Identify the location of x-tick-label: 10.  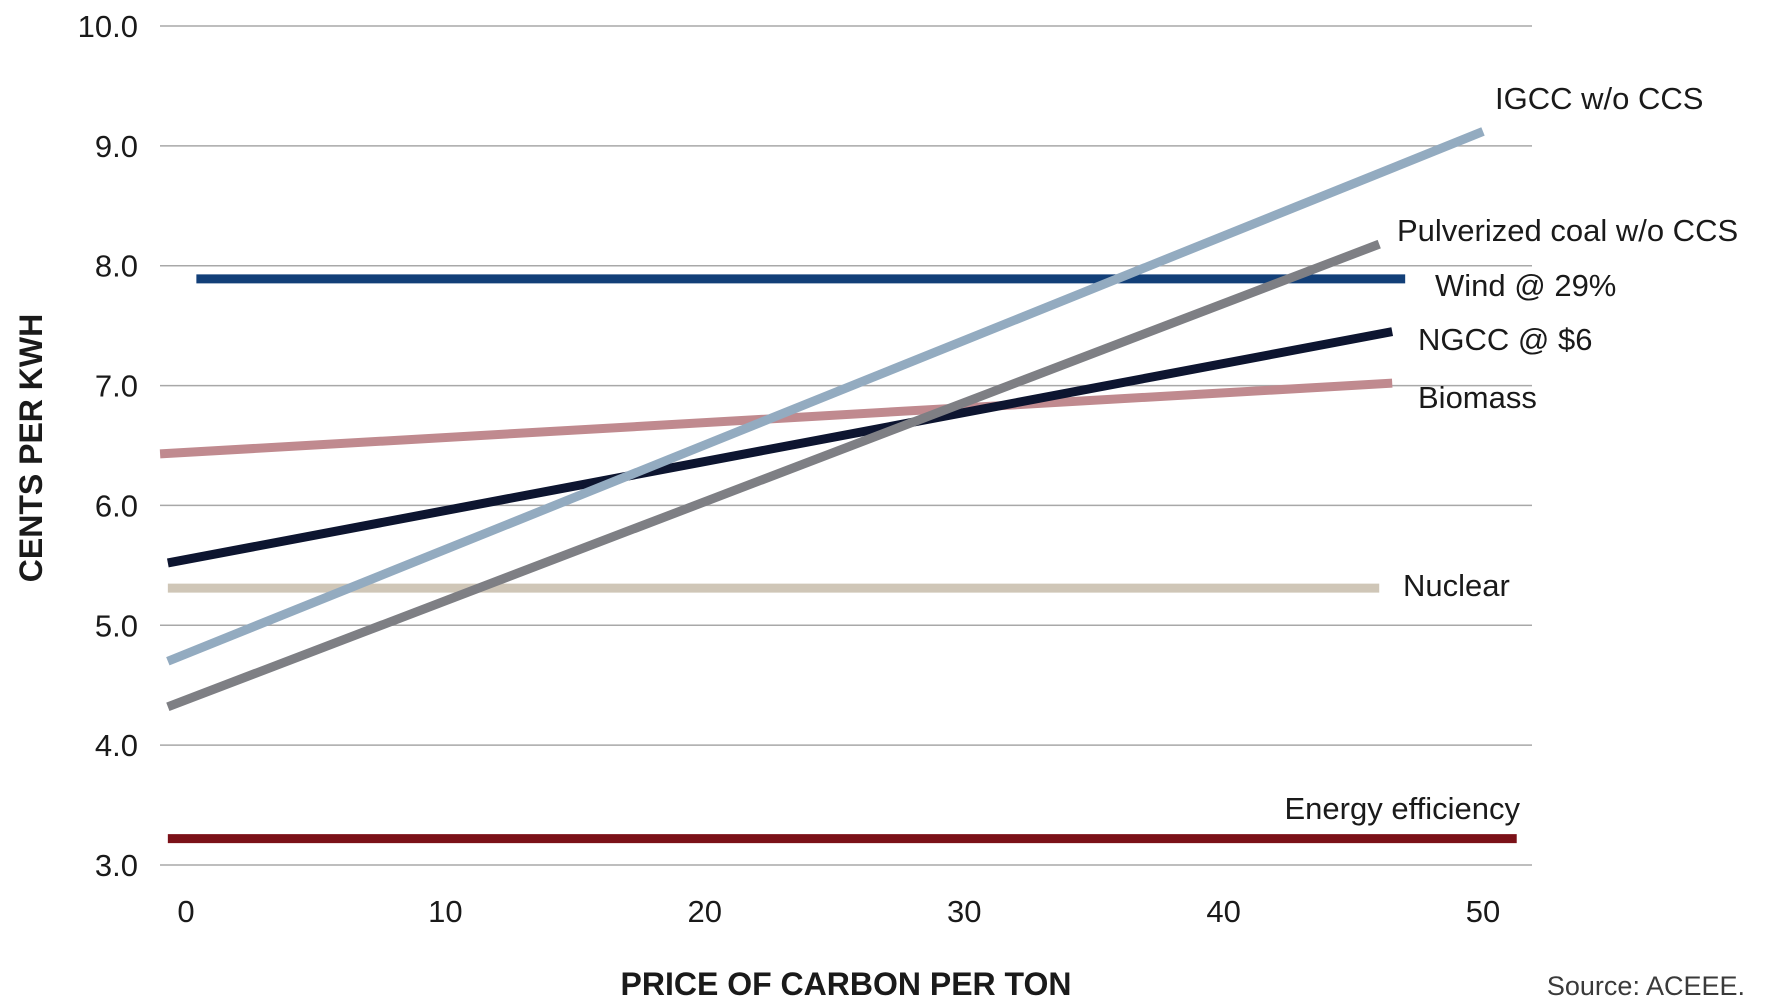
(445, 911).